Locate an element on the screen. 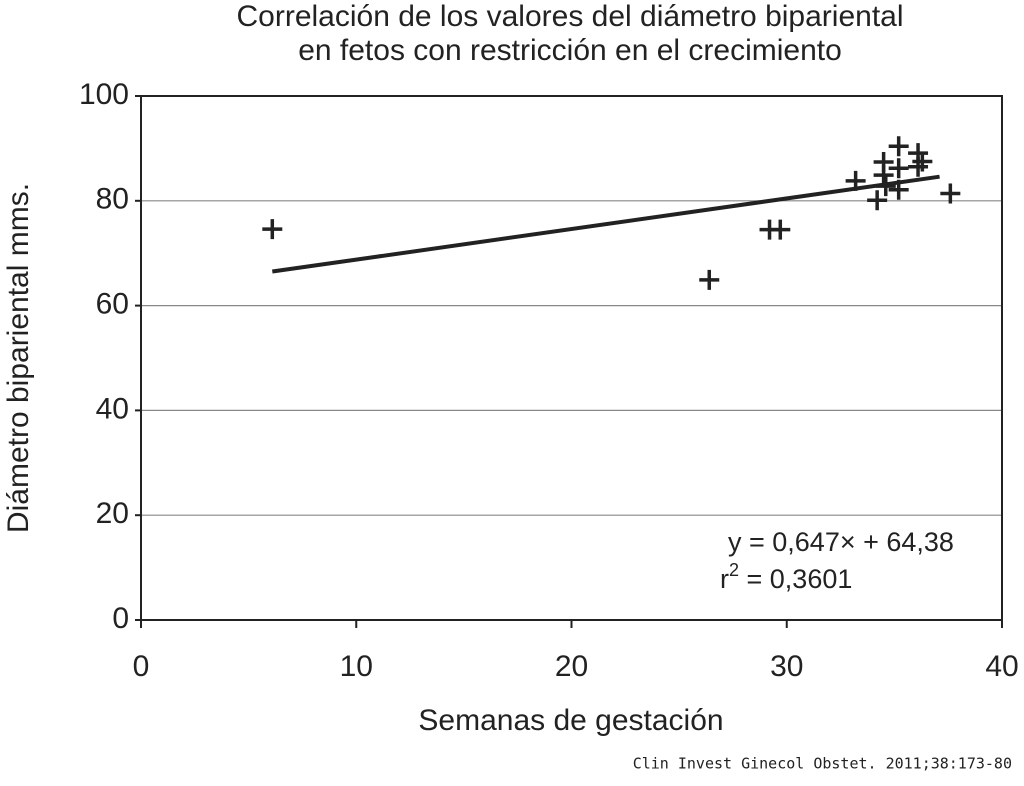  equation: y = 0,647× + 64,38 is located at coordinates (841, 542).